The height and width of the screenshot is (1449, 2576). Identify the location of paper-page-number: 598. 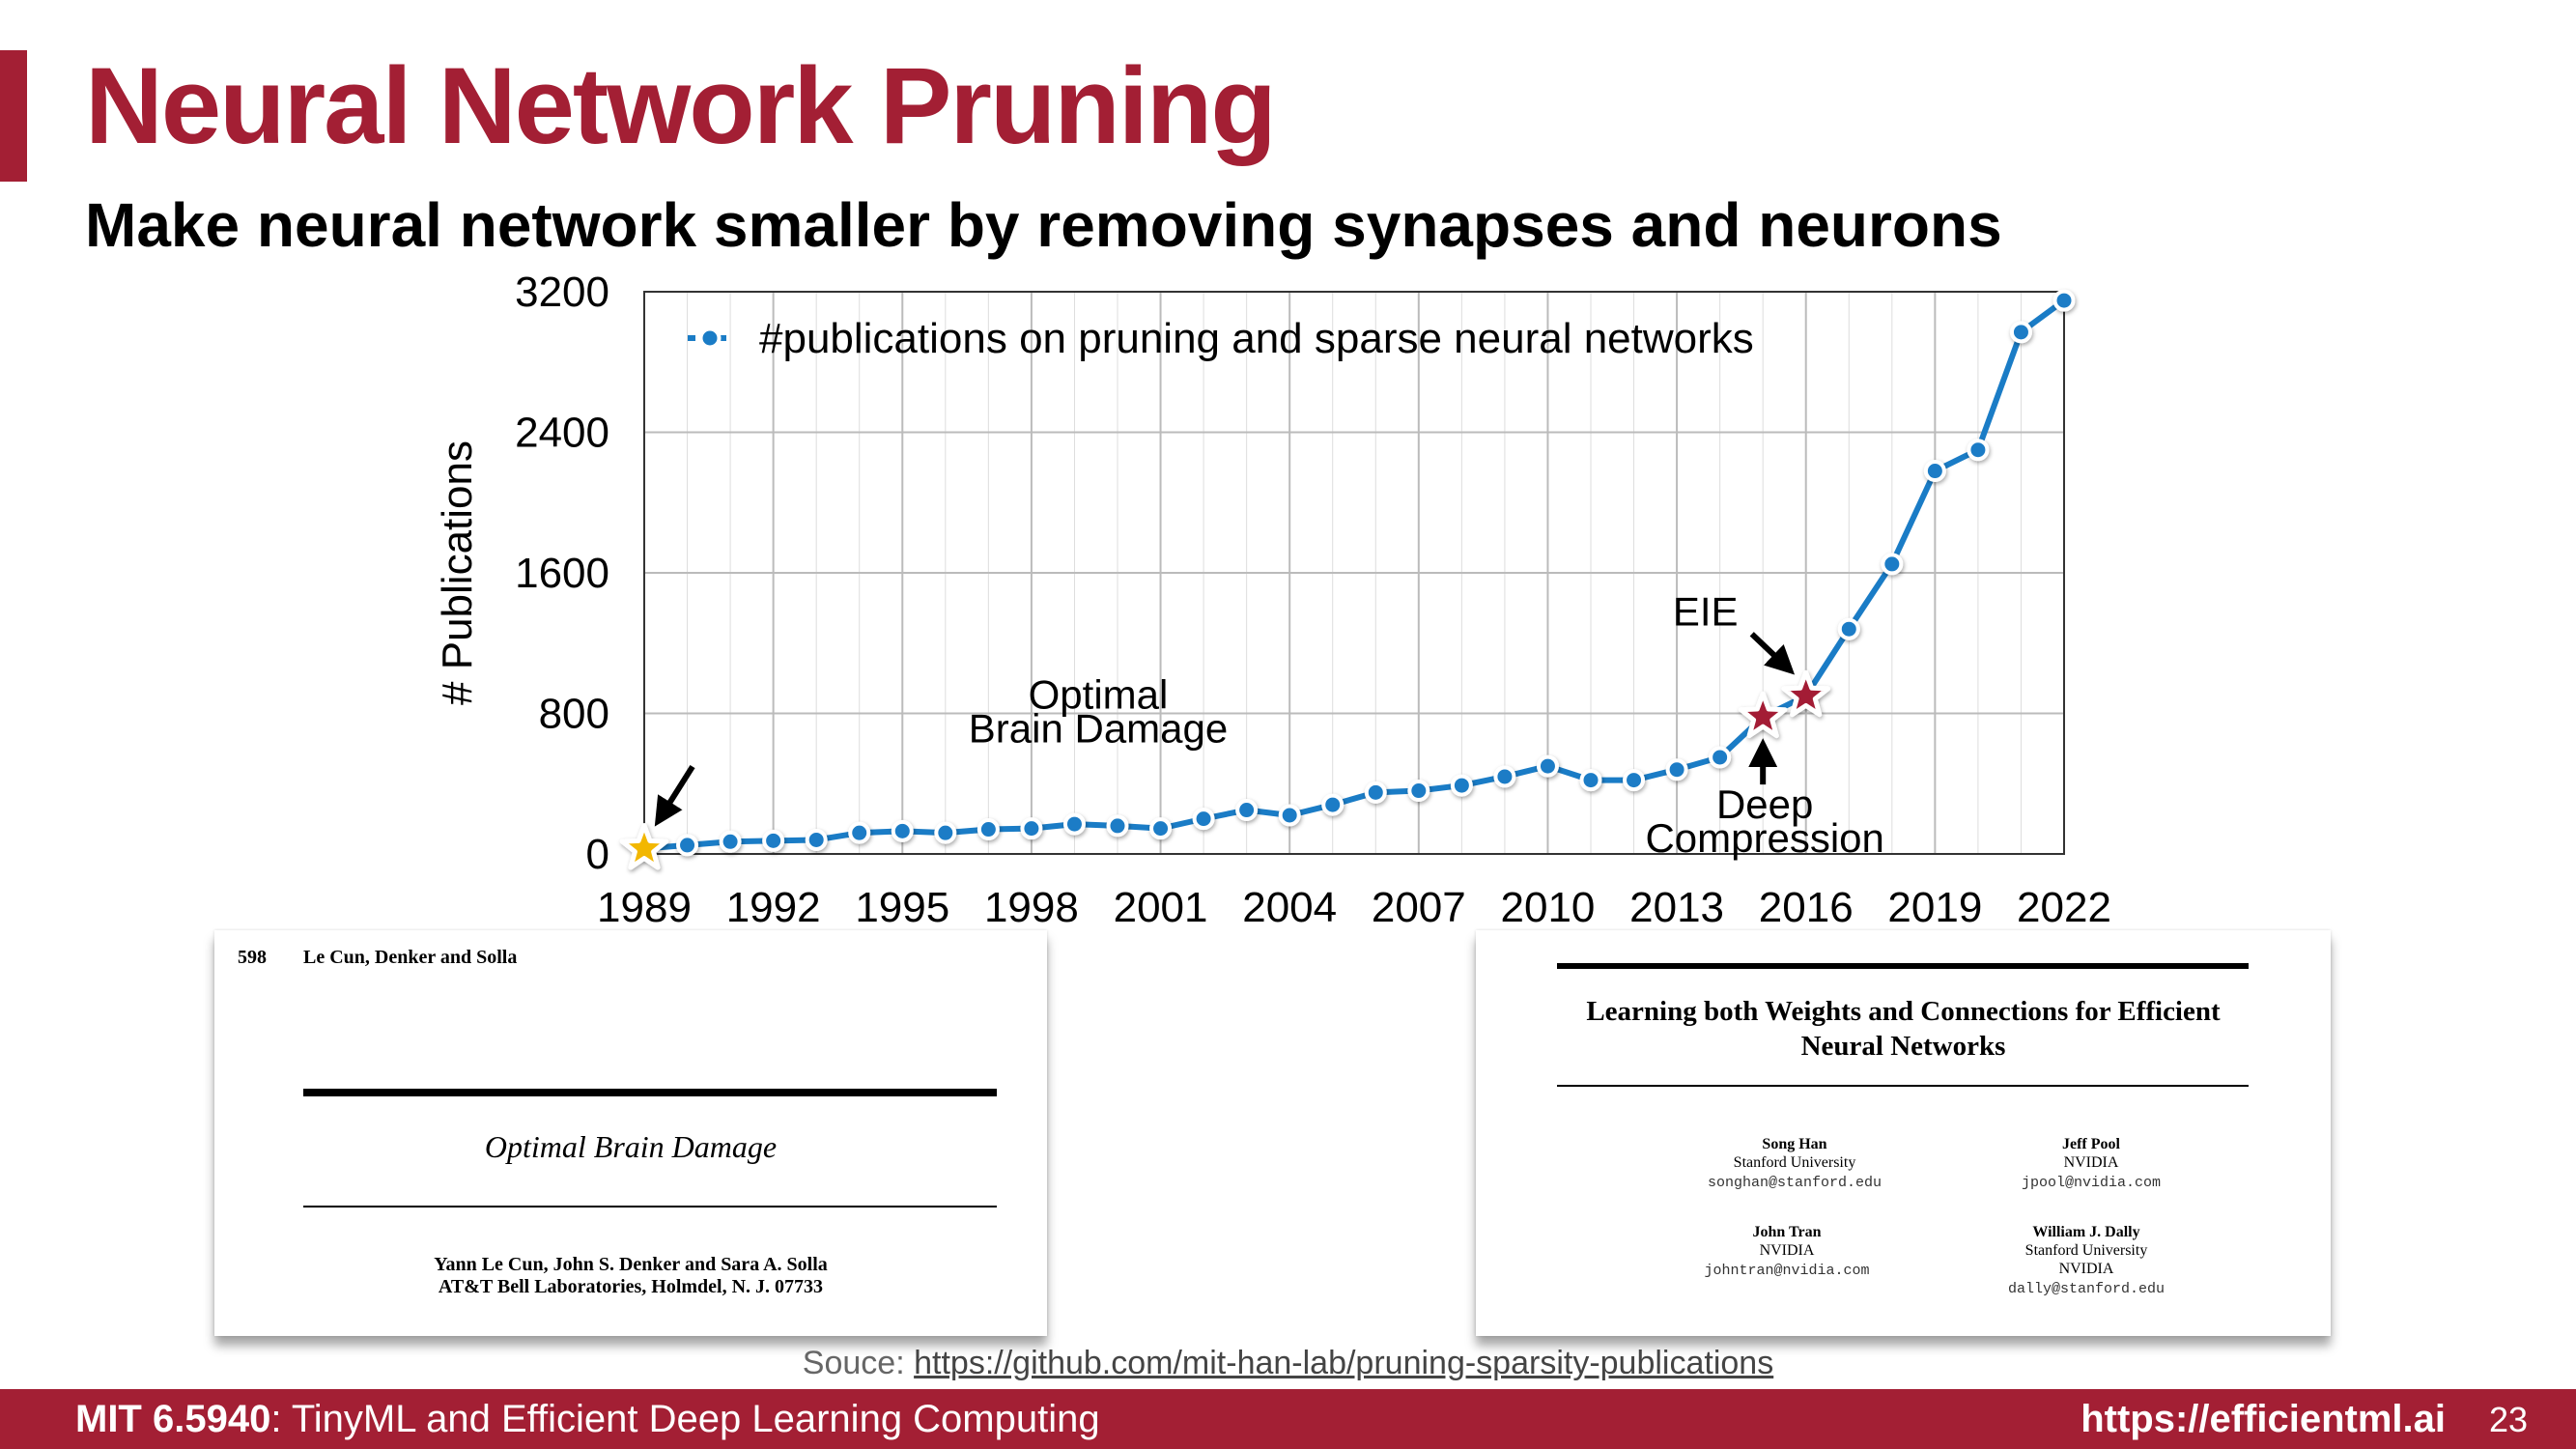
(252, 957).